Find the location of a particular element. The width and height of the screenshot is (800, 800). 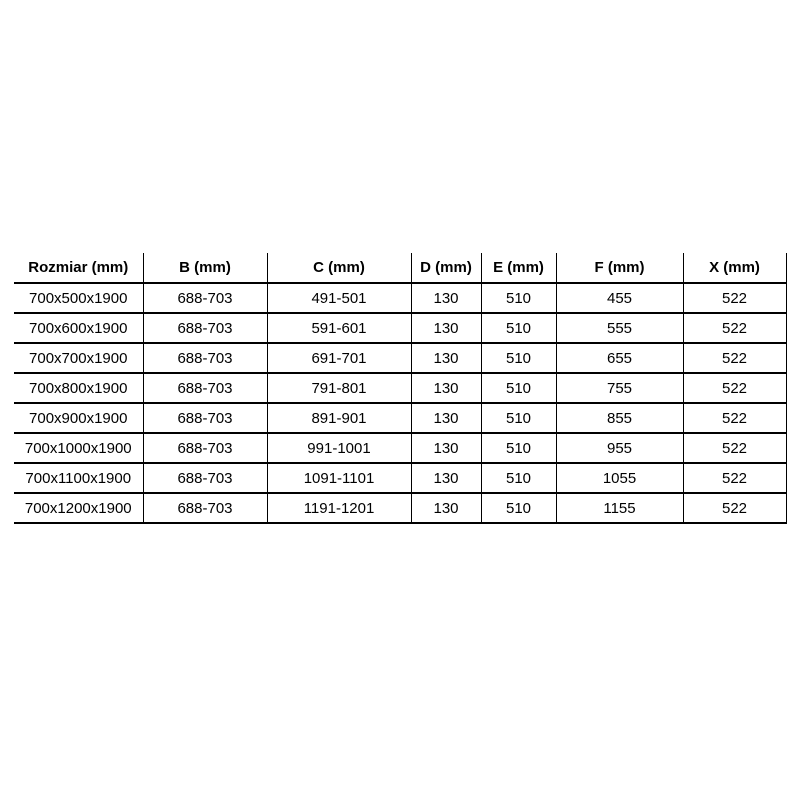

cell-f: 1055 is located at coordinates (620, 478).